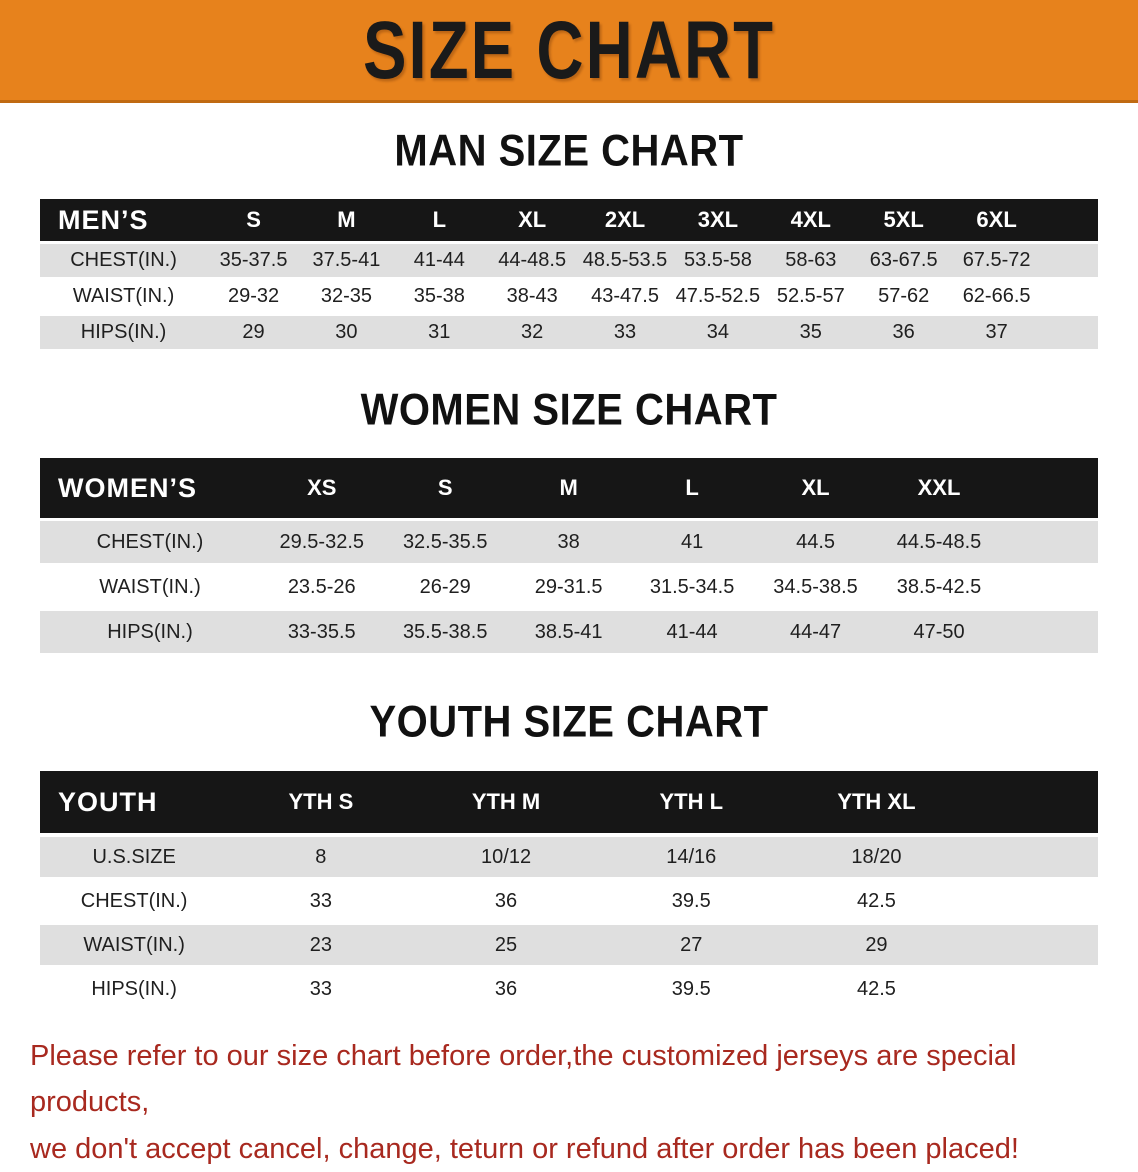 The image size is (1138, 1172). I want to click on table-cell: 37, so click(997, 332).